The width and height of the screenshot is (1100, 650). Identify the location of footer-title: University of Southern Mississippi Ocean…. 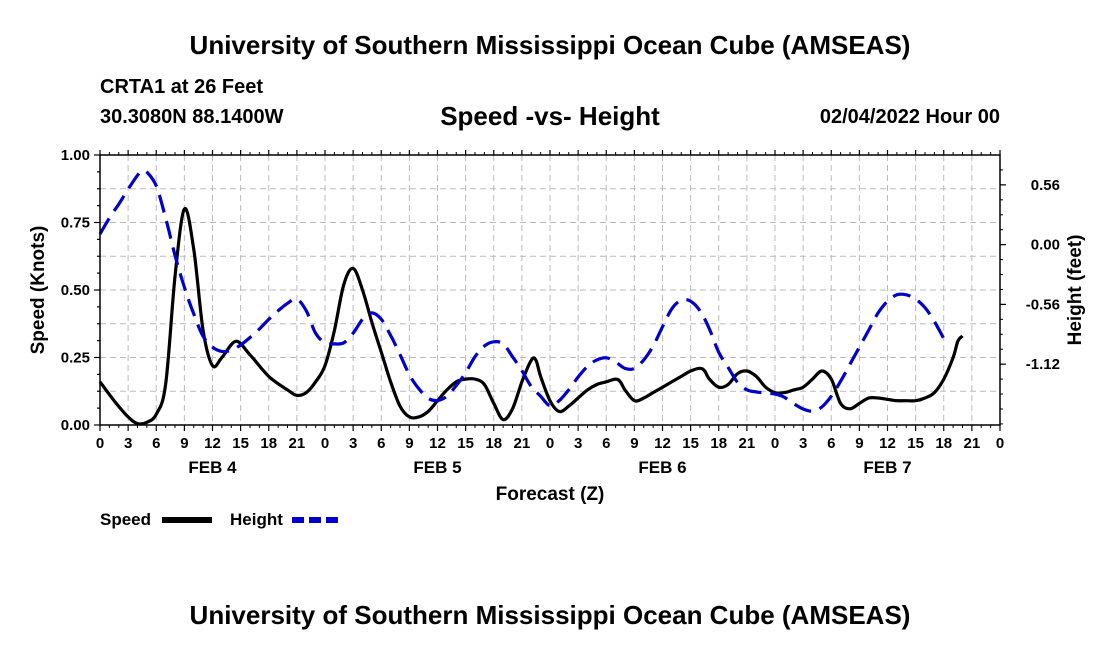
(550, 615).